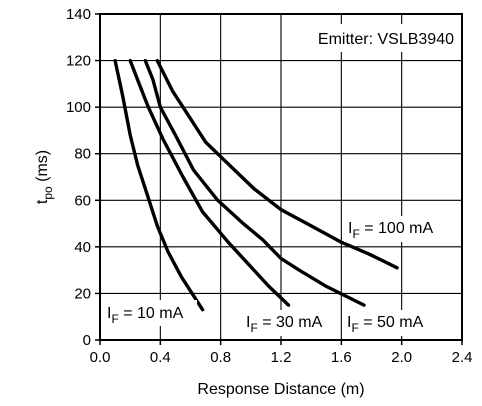 This screenshot has width=482, height=406. Describe the element at coordinates (349, 322) in the screenshot. I see `series-label-50ma-main: I` at that location.